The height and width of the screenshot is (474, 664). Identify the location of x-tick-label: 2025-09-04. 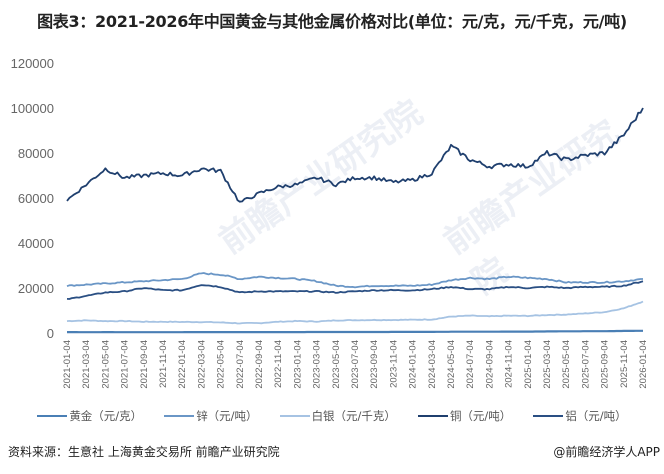
(605, 364).